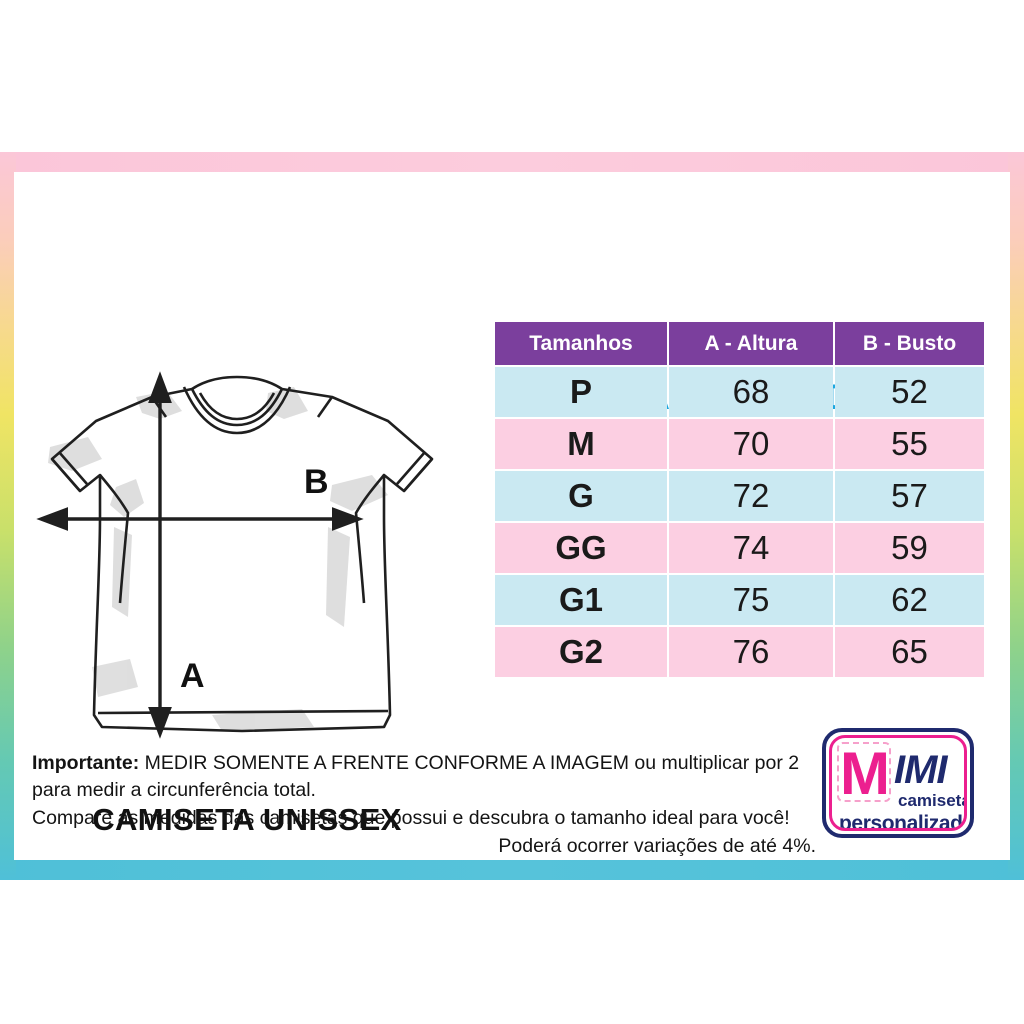 Image resolution: width=1024 pixels, height=1024 pixels. What do you see at coordinates (316, 482) in the screenshot?
I see `label-b: B` at bounding box center [316, 482].